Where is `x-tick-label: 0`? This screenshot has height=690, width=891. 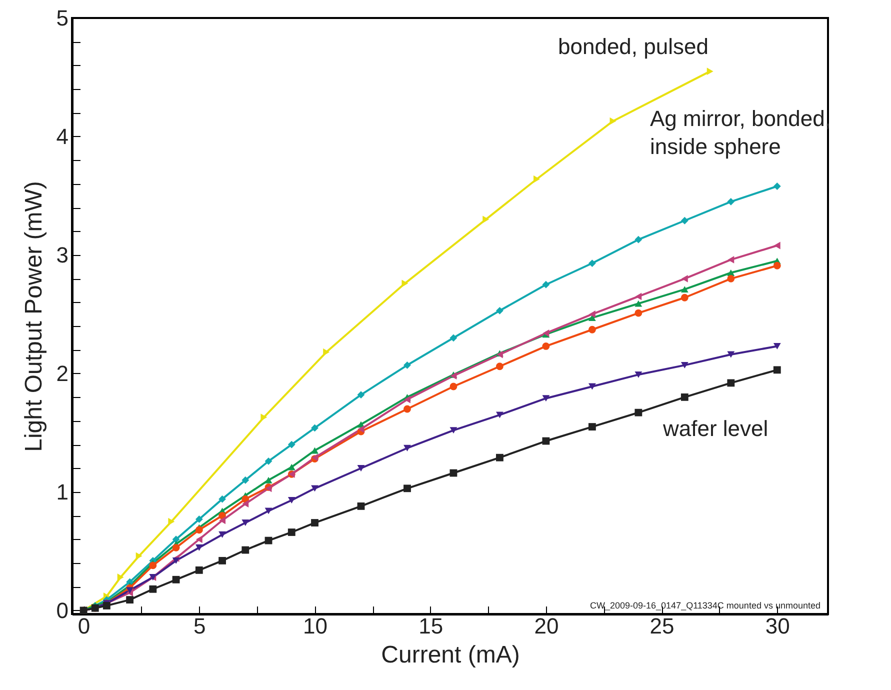 x-tick-label: 0 is located at coordinates (84, 626).